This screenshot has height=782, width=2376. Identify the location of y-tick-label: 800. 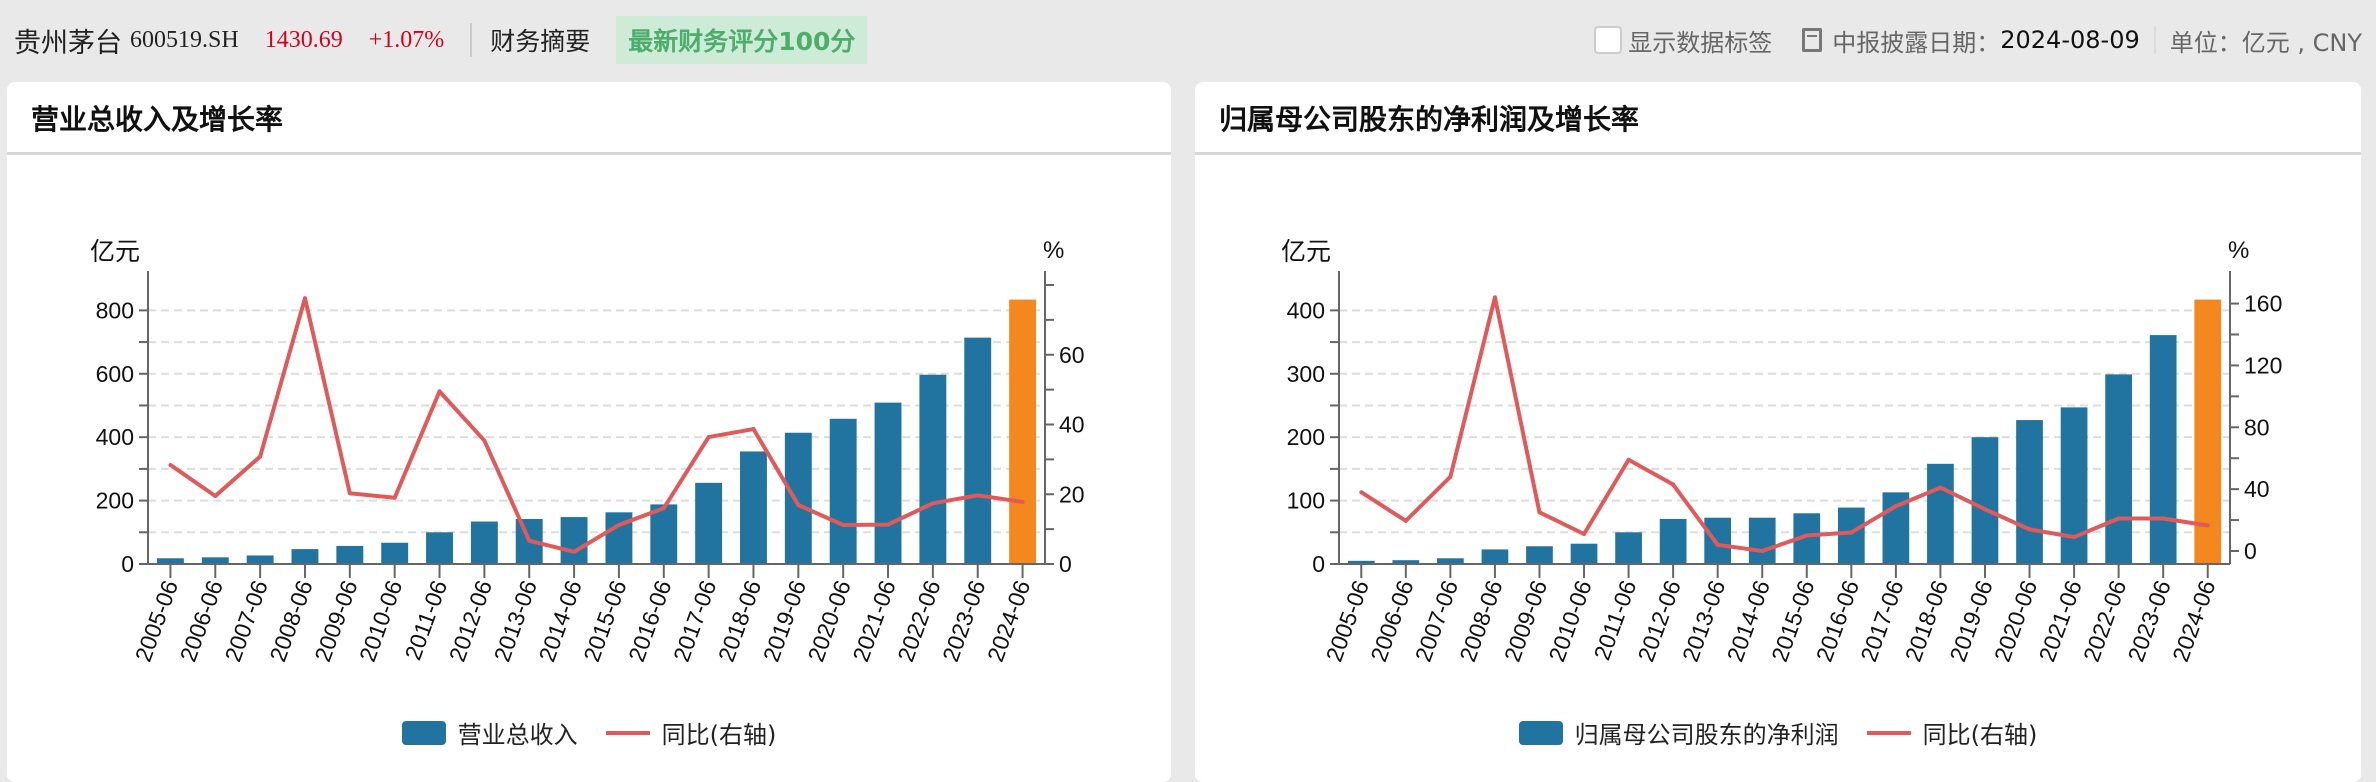
(115, 310).